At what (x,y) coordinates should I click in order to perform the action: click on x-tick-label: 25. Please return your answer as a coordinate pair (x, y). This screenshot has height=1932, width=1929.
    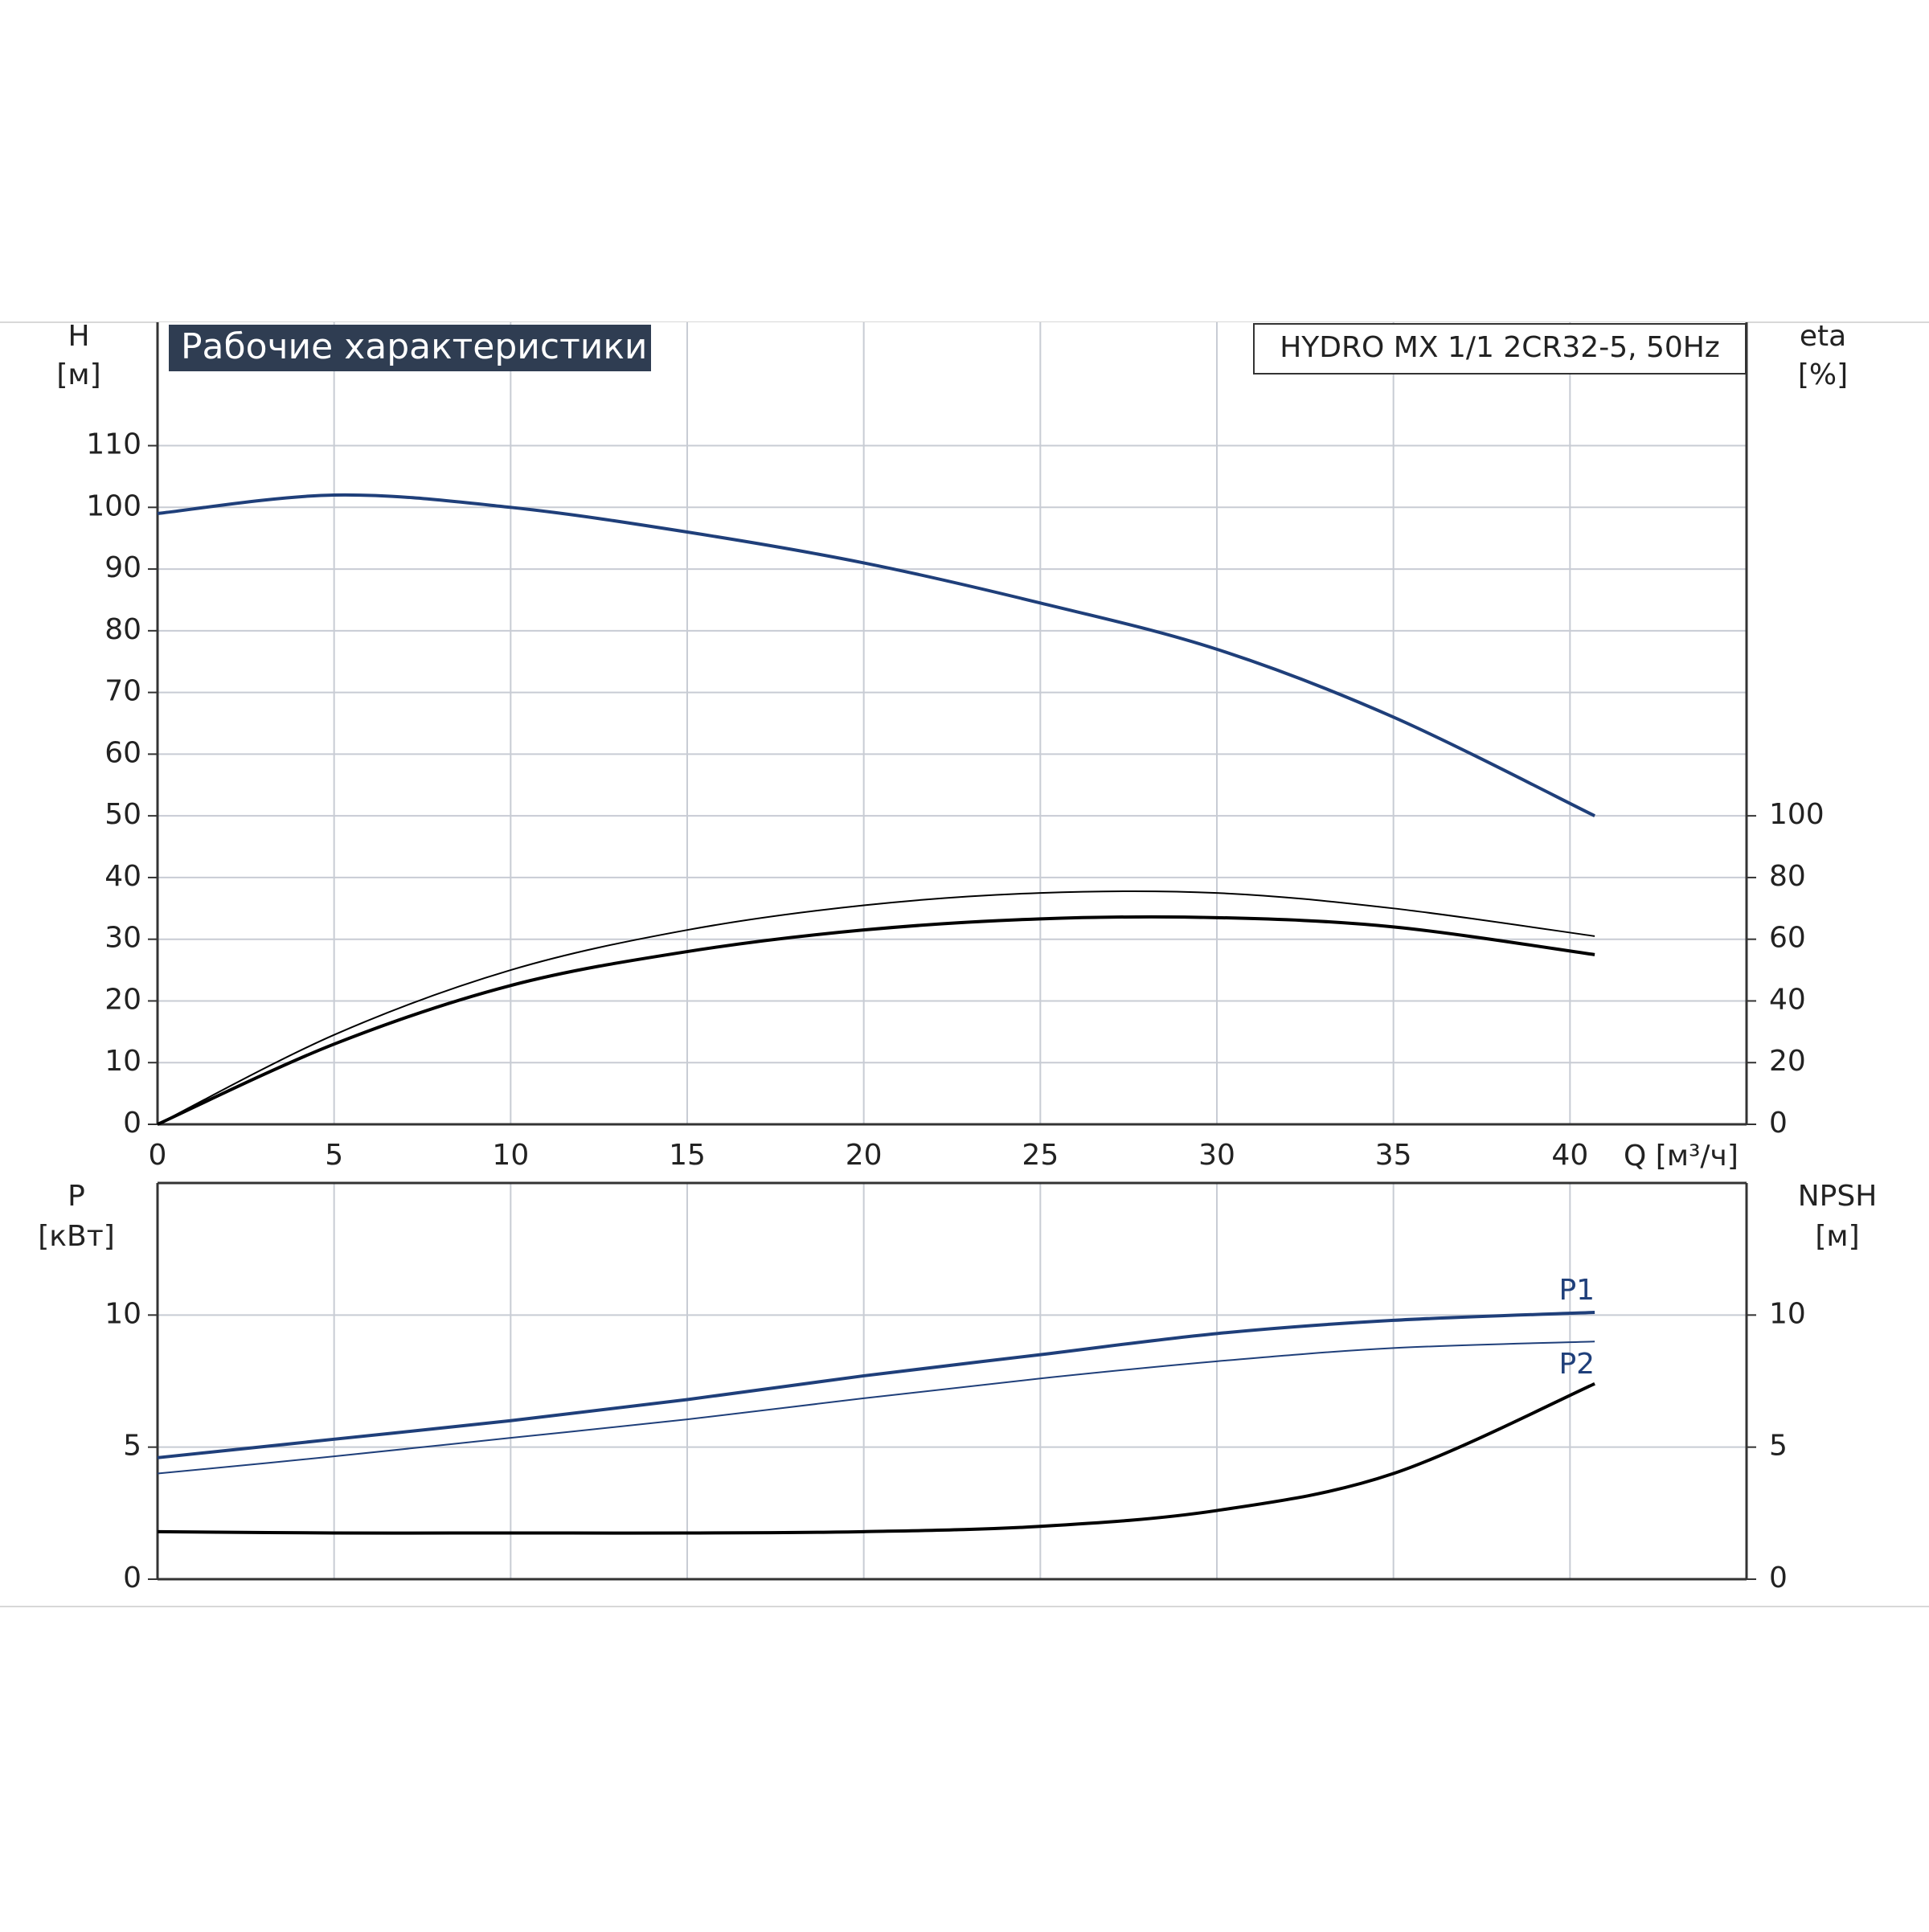
    Looking at the image, I should click on (1040, 1155).